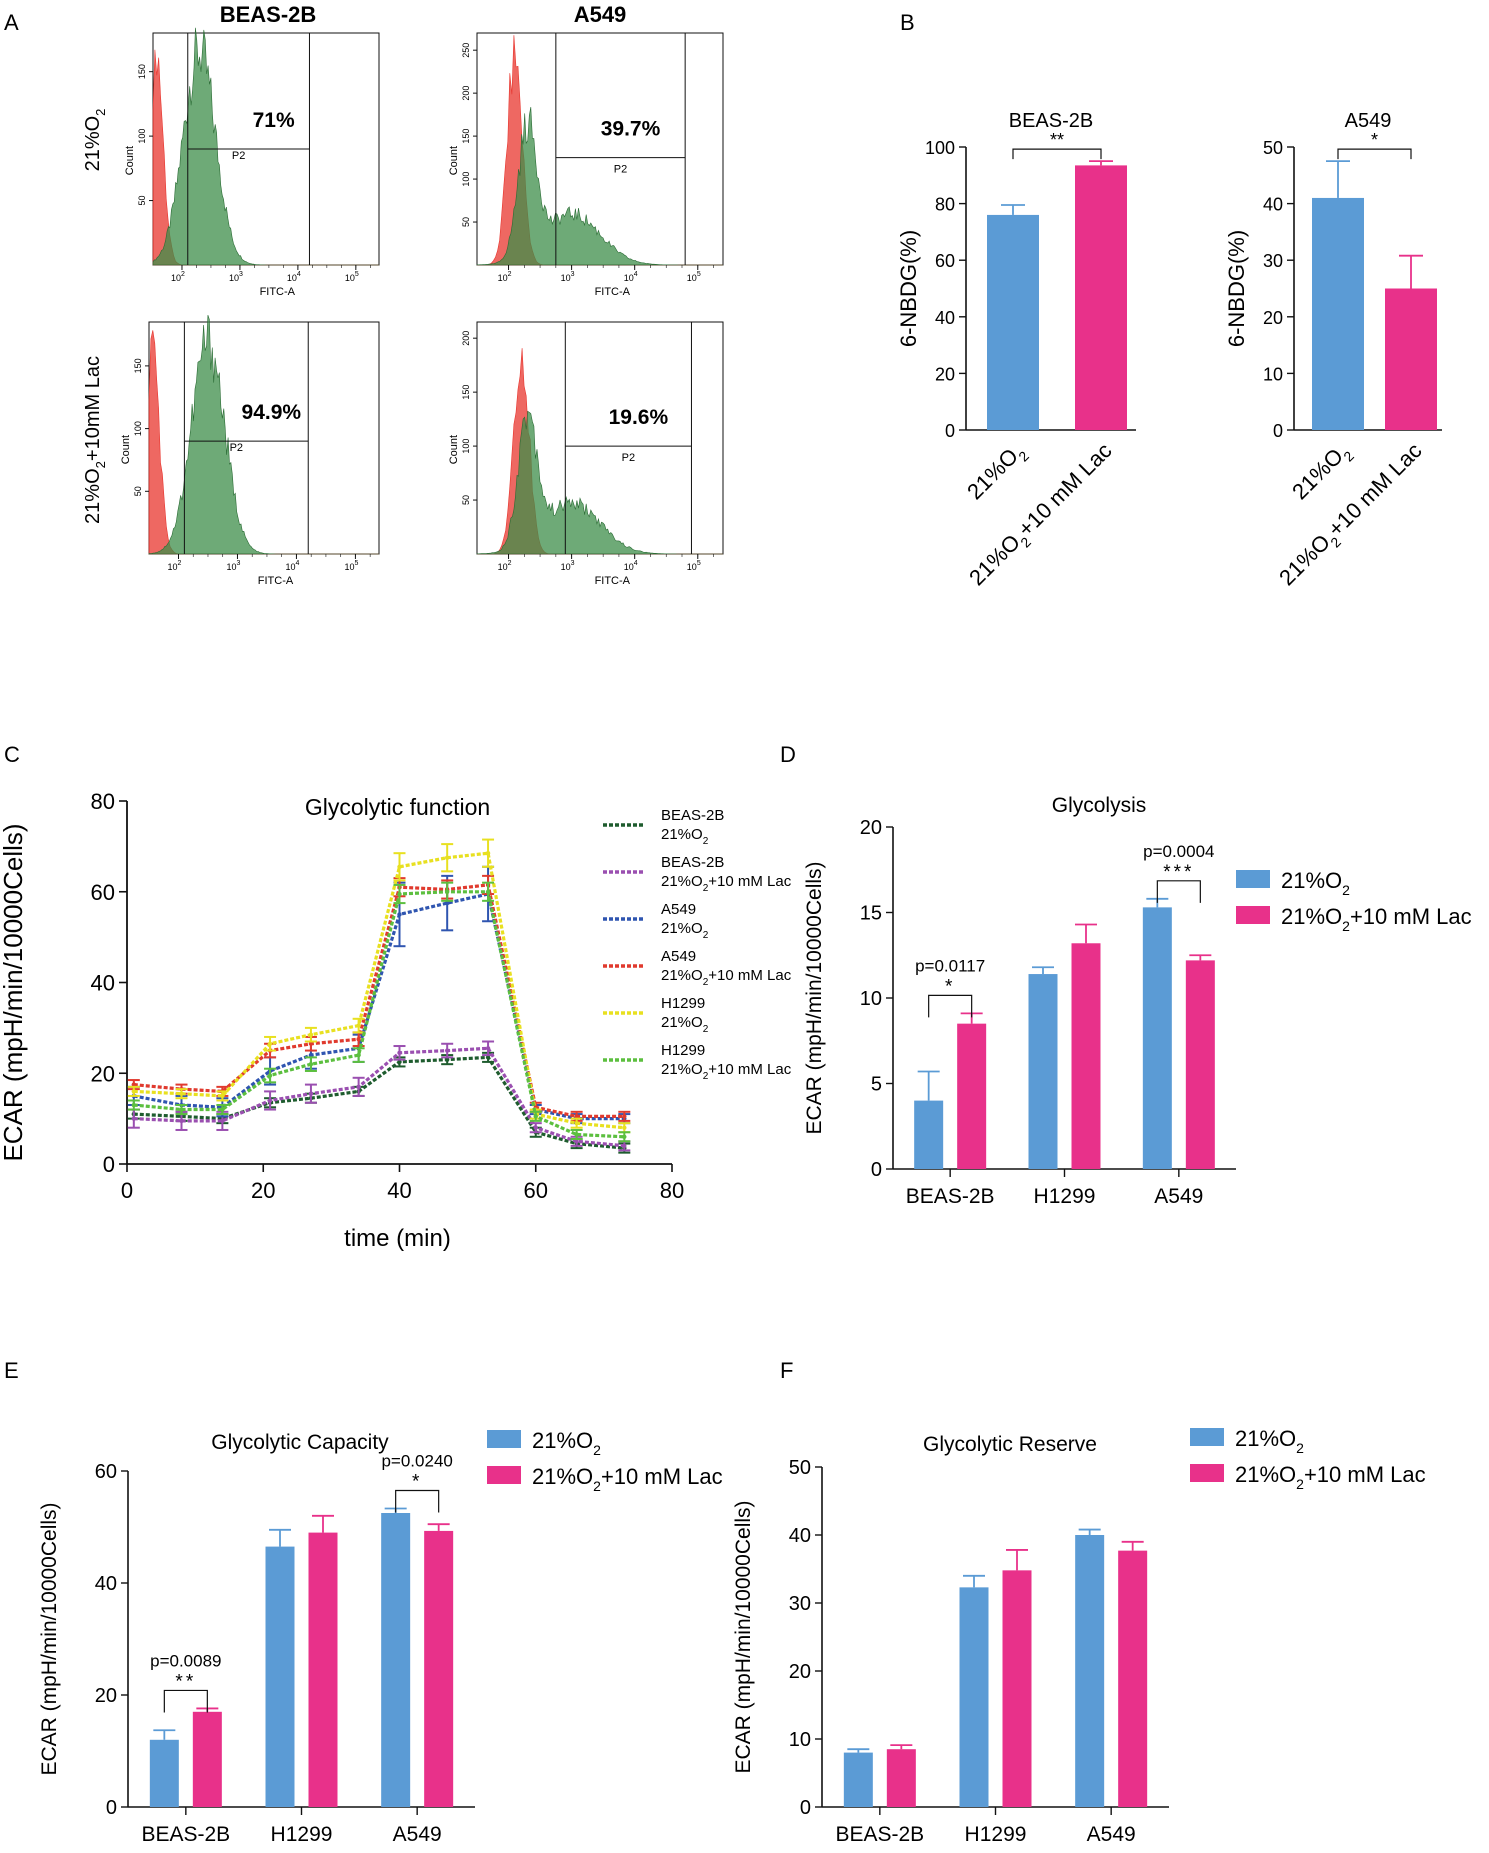 This screenshot has height=1853, width=1489. Describe the element at coordinates (683, 1003) in the screenshot. I see `legend-label: H1299` at that location.